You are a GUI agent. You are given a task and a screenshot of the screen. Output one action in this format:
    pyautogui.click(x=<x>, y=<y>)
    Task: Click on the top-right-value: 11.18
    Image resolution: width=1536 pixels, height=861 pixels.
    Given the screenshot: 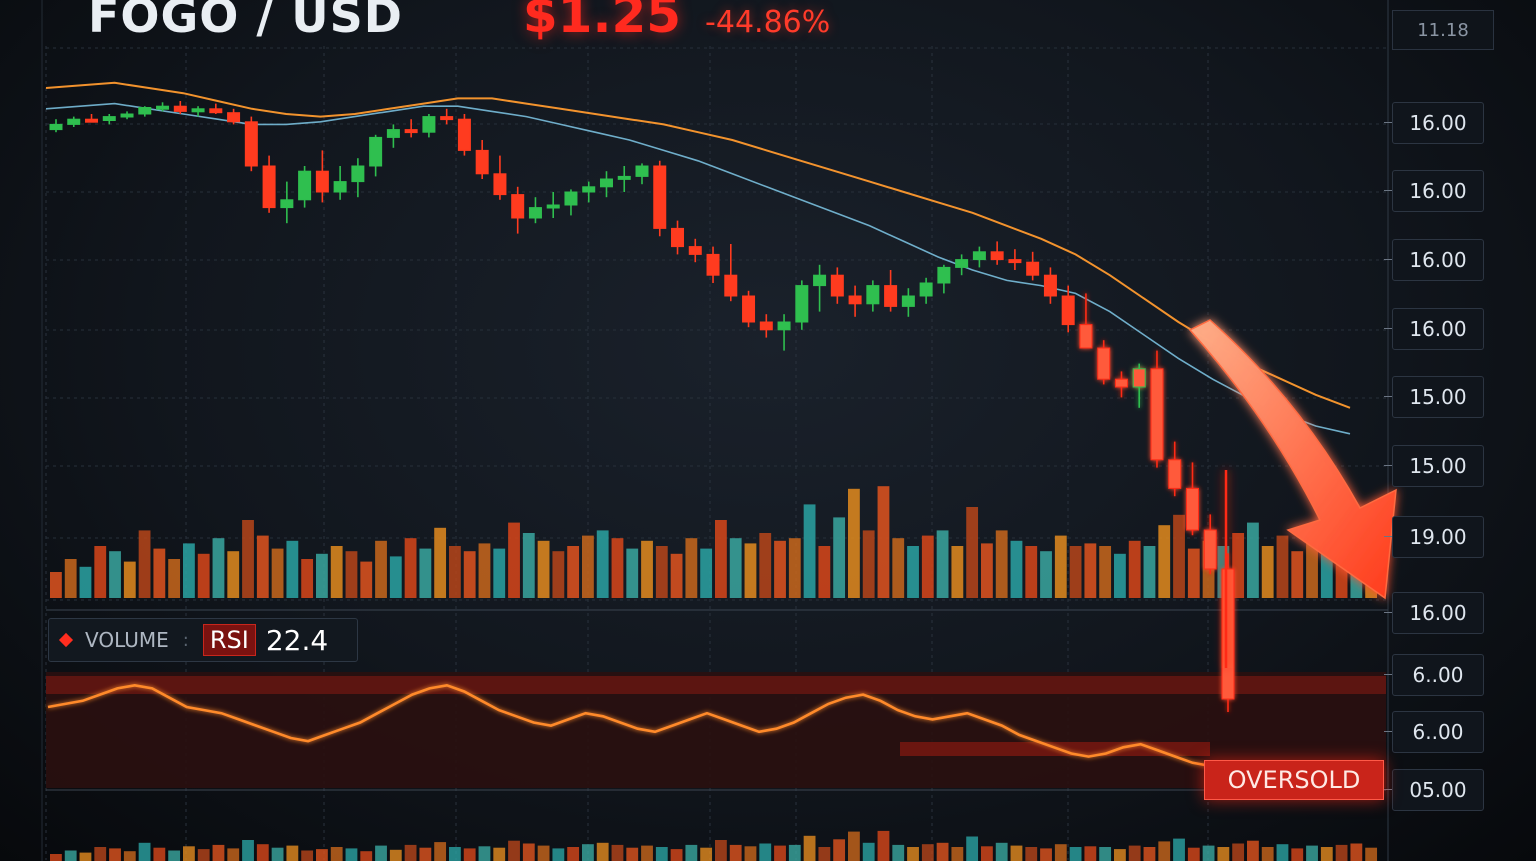 What is the action you would take?
    pyautogui.click(x=1443, y=30)
    